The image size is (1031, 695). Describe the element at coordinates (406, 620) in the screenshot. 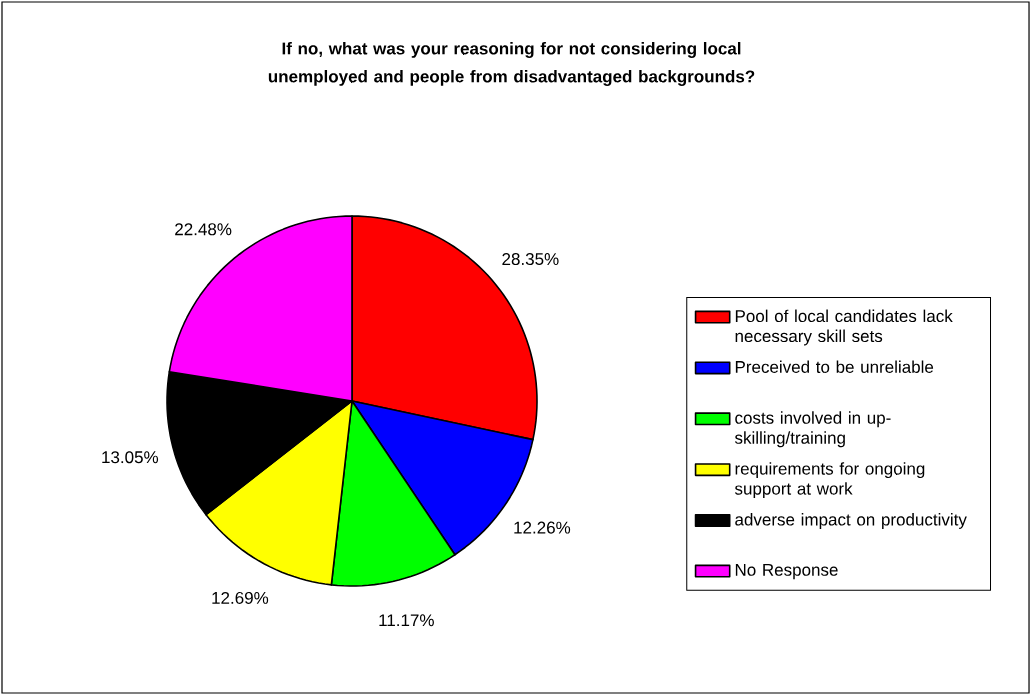

I see `data-label: 11.17%` at that location.